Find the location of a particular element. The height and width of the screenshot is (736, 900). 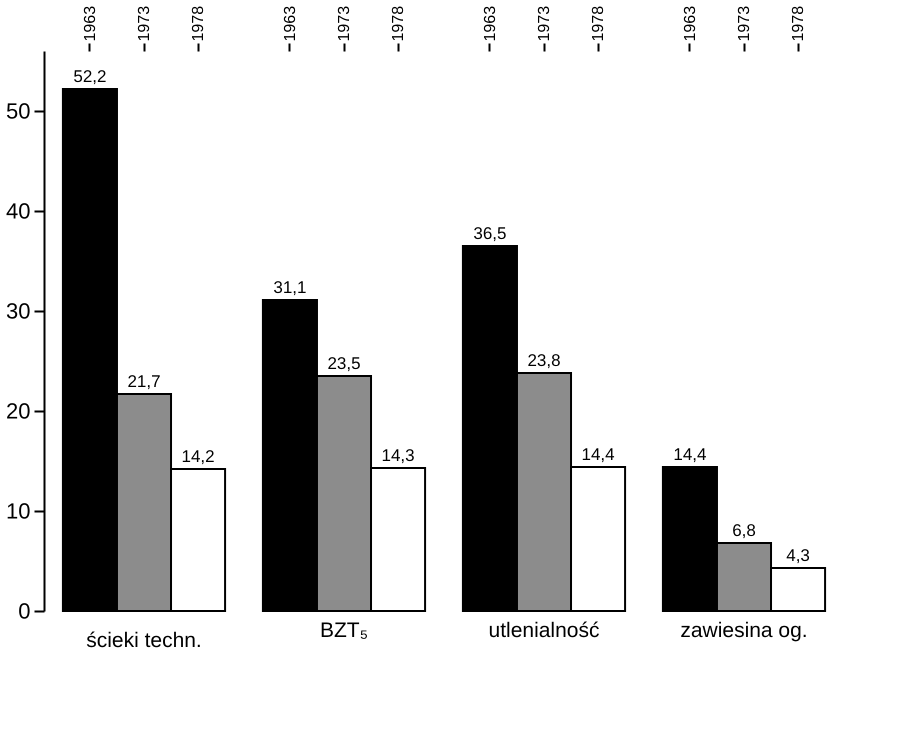

data-label: 52,2 is located at coordinates (89, 76).